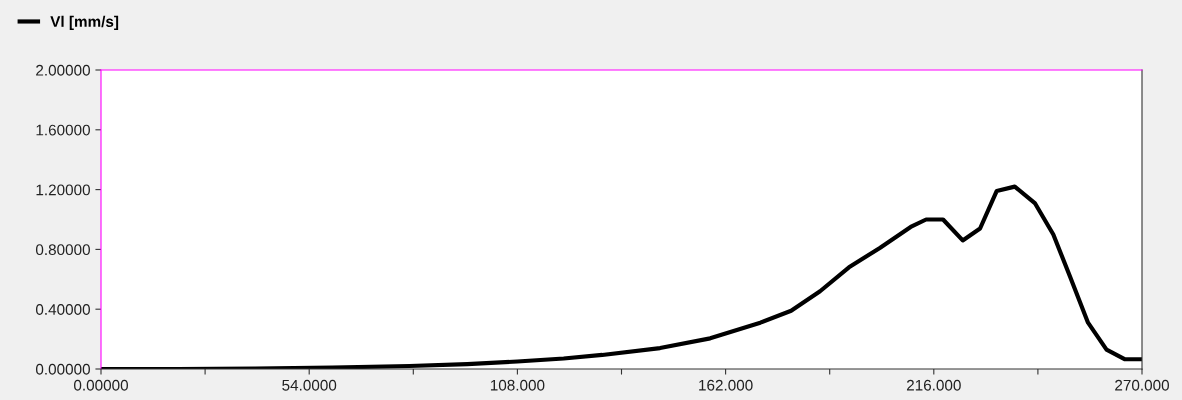 The image size is (1182, 400). Describe the element at coordinates (933, 385) in the screenshot. I see `x-tick-label: 216.000` at that location.